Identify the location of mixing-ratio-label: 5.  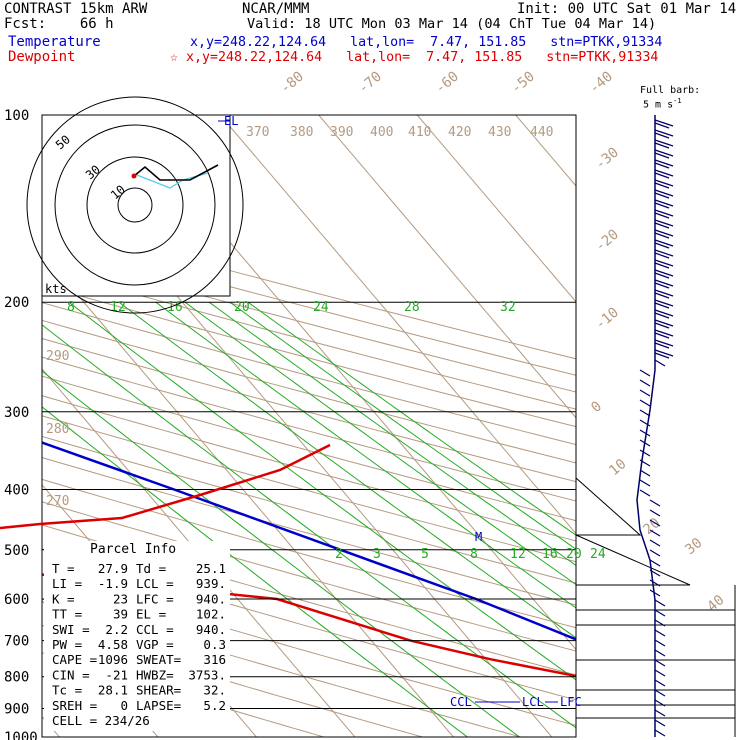
(425, 554).